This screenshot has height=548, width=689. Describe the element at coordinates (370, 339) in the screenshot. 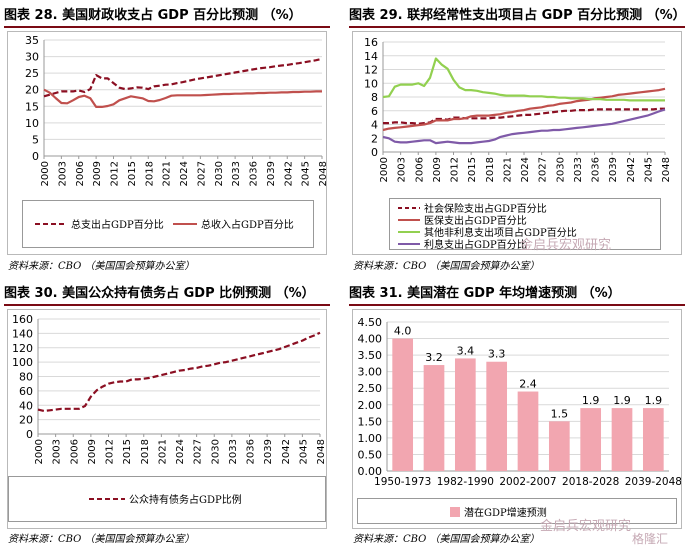

I see `y-tick-label: 4.00` at that location.